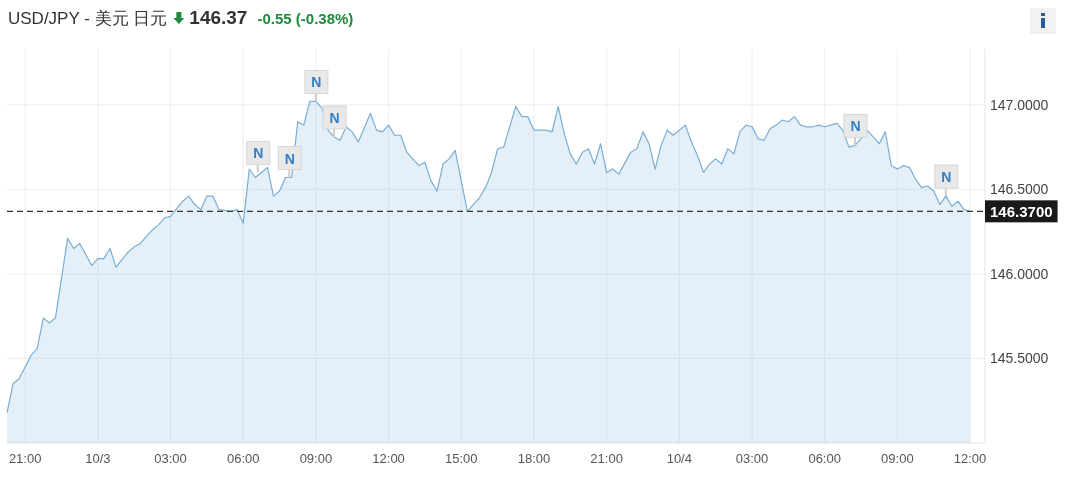 This screenshot has height=489, width=1069. What do you see at coordinates (305, 18) in the screenshot?
I see `text: -0.55 (-0.38%)` at bounding box center [305, 18].